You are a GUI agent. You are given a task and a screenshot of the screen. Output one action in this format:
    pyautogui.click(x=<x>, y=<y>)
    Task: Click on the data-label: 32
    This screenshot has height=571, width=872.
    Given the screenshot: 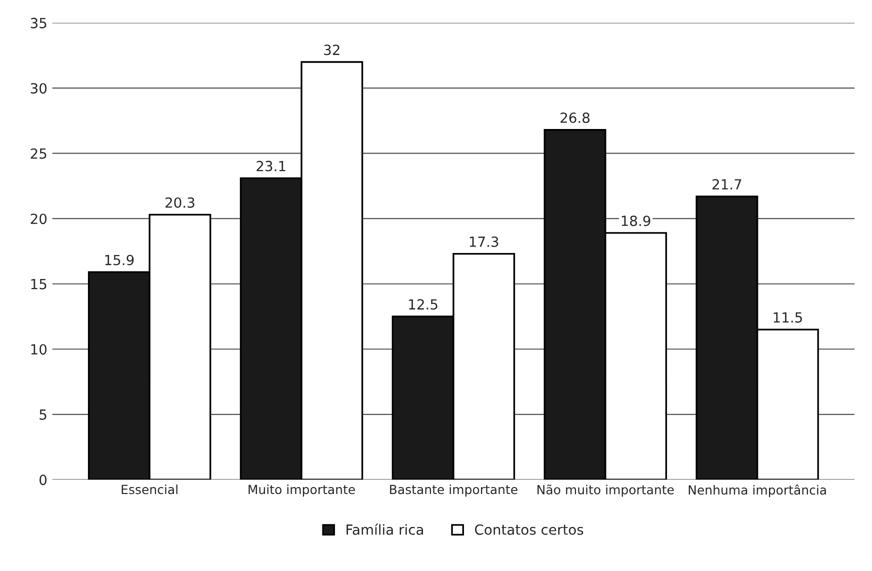 What is the action you would take?
    pyautogui.click(x=332, y=50)
    